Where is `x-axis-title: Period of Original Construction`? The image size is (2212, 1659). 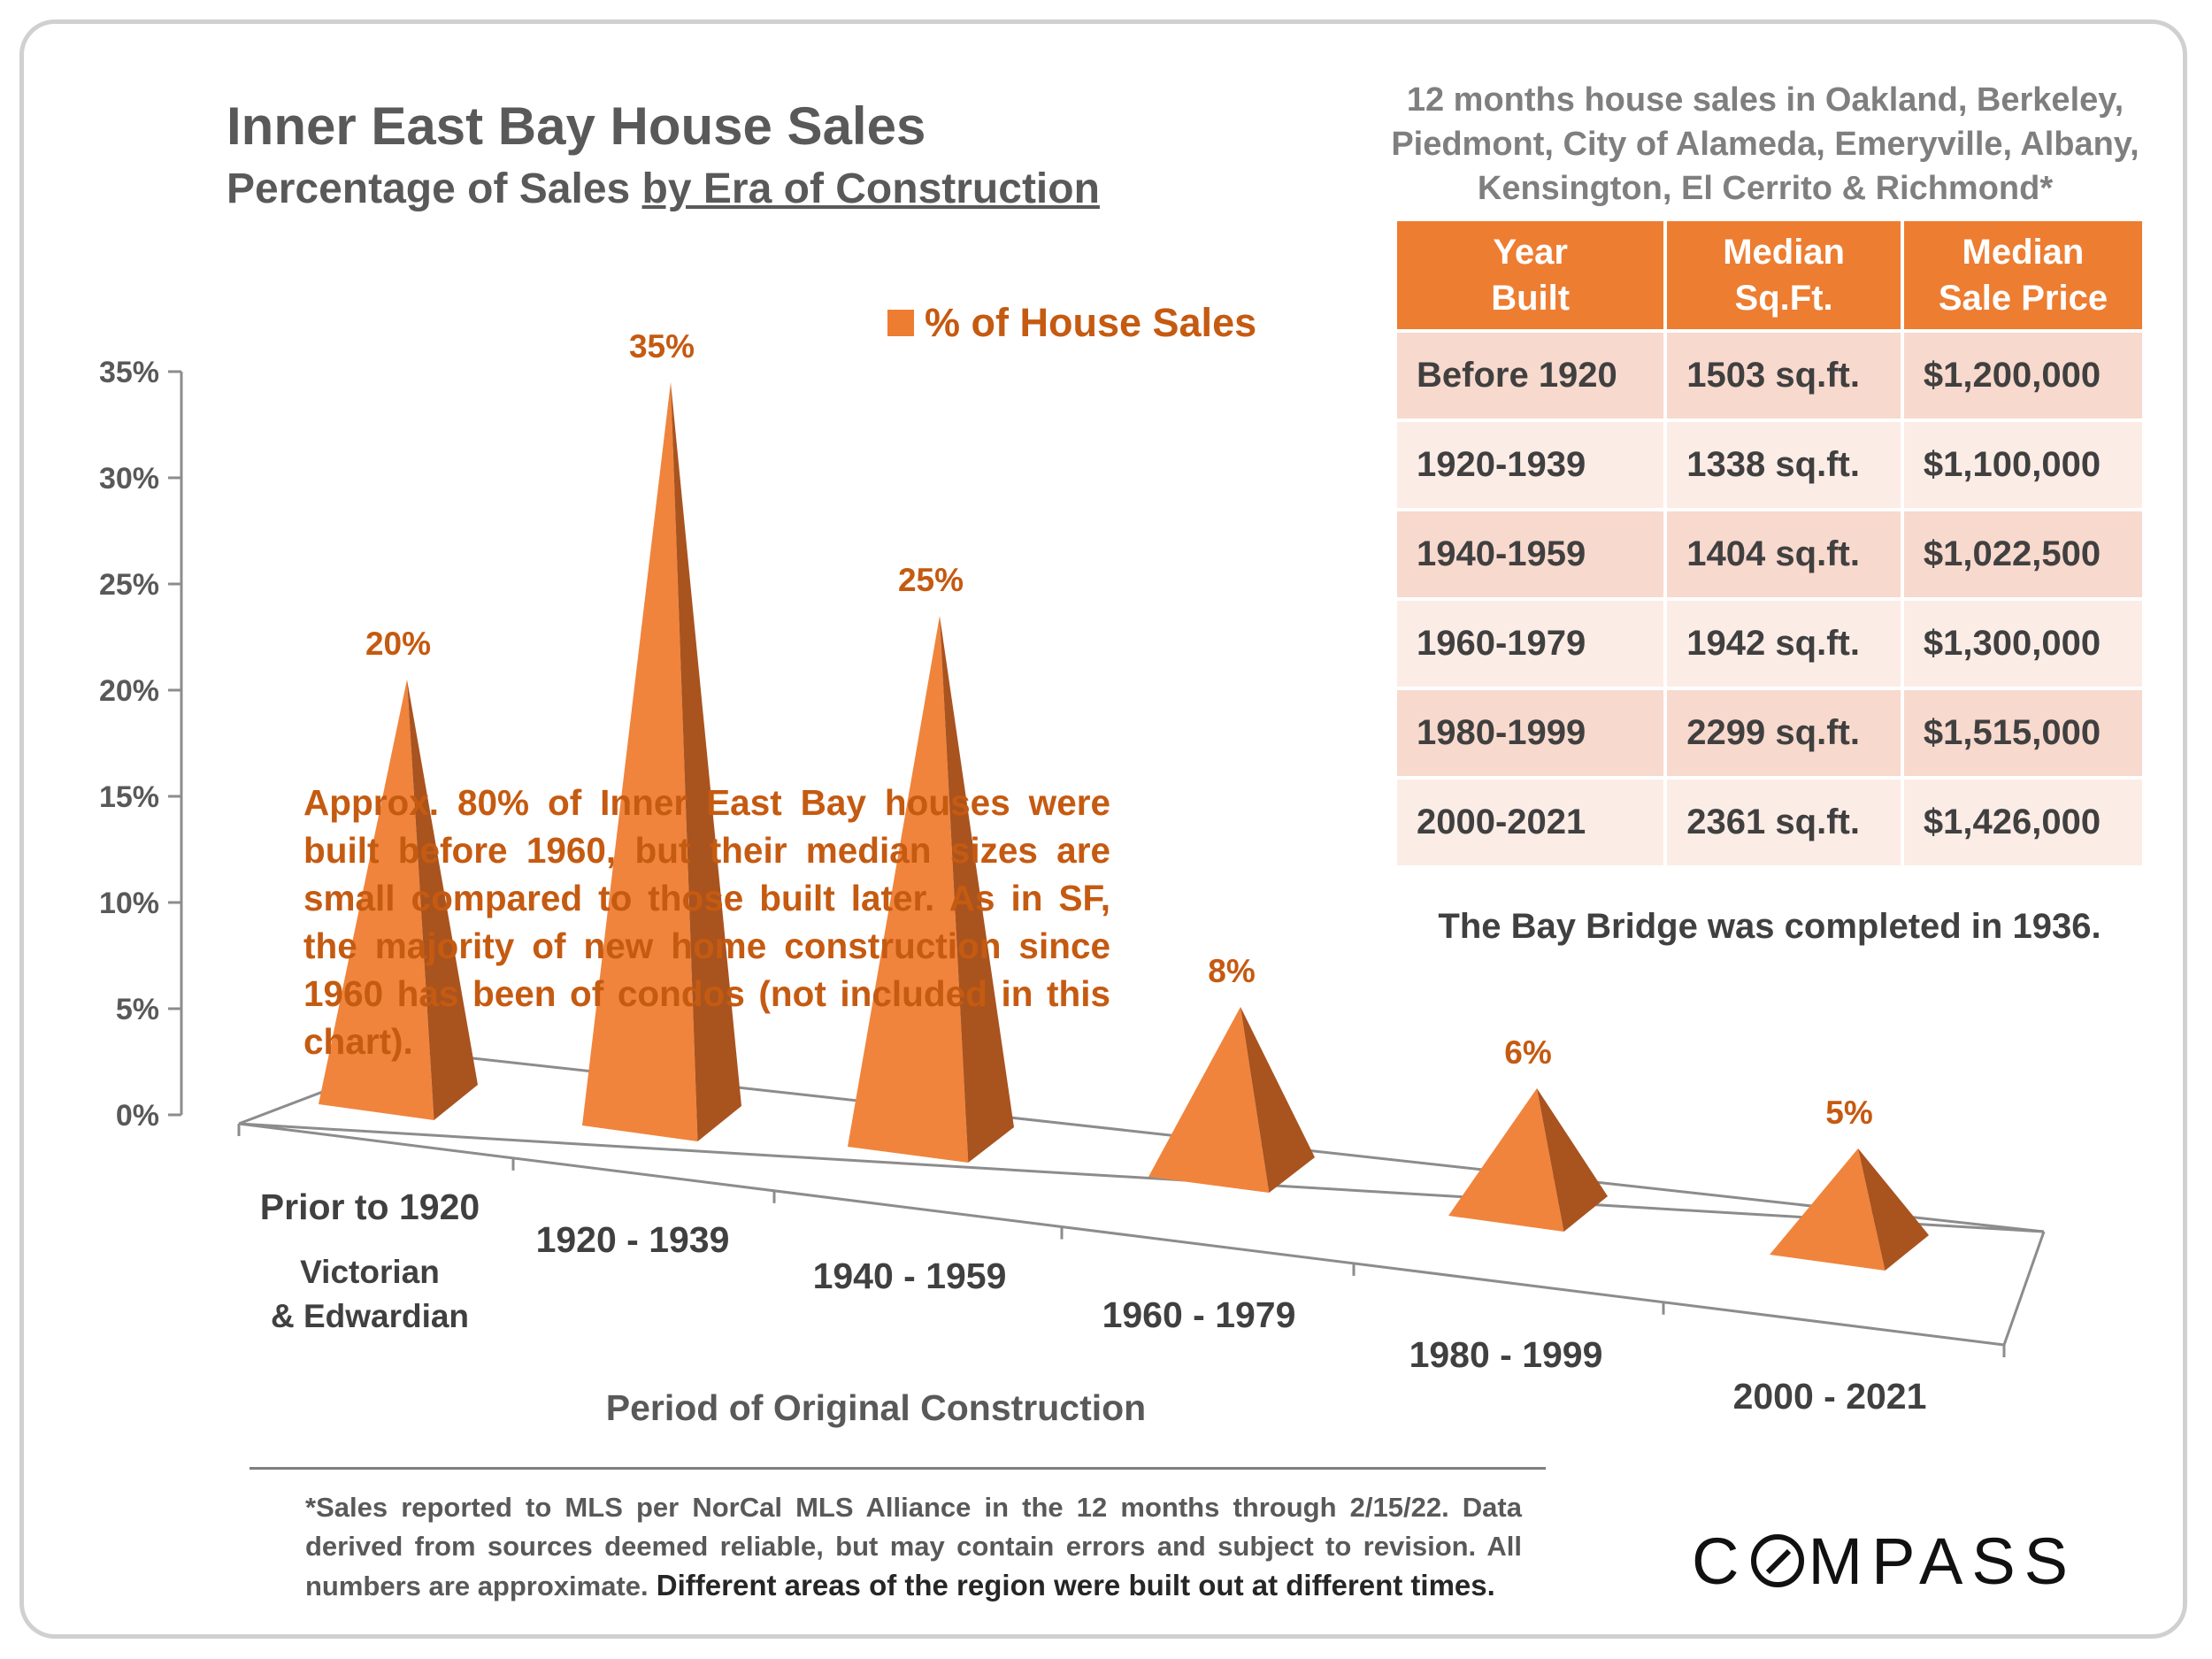
x-axis-title: Period of Original Construction is located at coordinates (876, 1408).